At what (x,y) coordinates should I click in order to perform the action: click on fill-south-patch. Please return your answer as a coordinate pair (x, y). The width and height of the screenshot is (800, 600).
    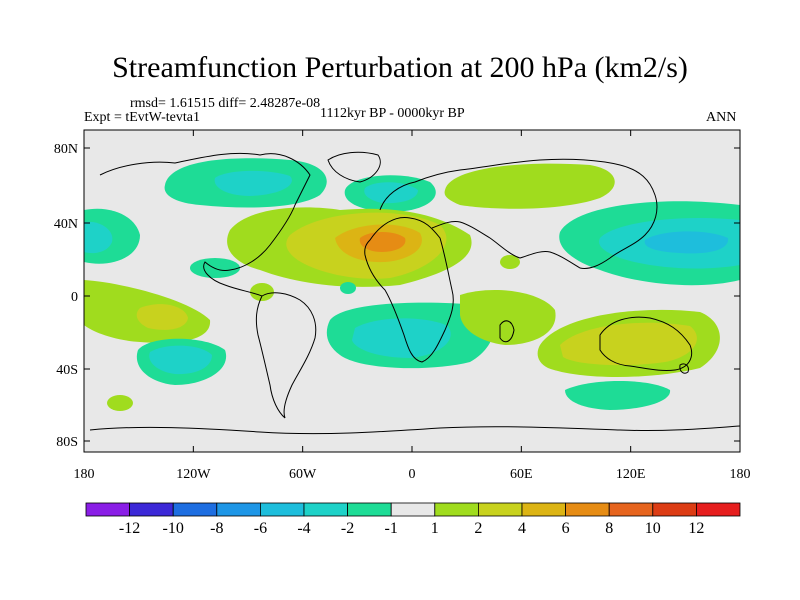
    Looking at the image, I should click on (120, 403).